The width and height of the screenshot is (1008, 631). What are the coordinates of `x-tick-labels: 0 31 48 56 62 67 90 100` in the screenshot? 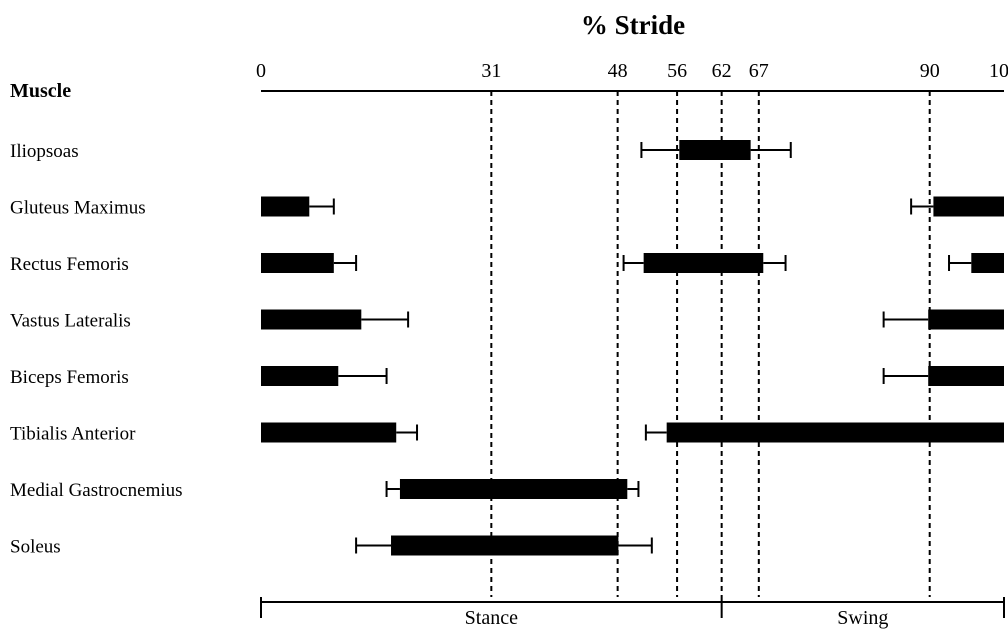 It's located at (632, 71).